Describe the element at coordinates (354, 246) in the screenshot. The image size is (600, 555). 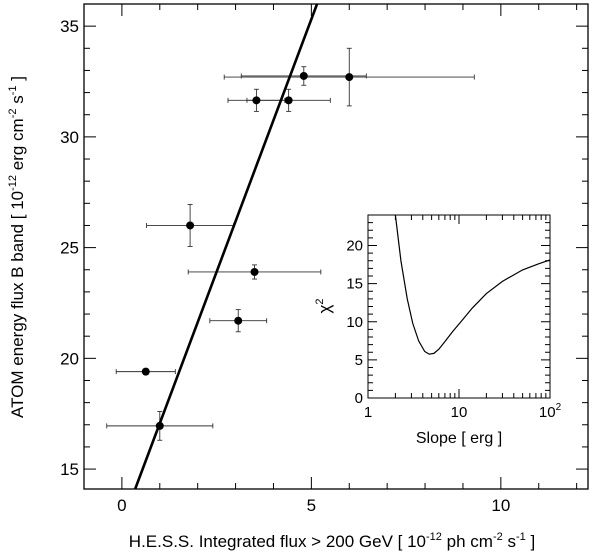
I see `inset-y-tick-label: 20` at that location.